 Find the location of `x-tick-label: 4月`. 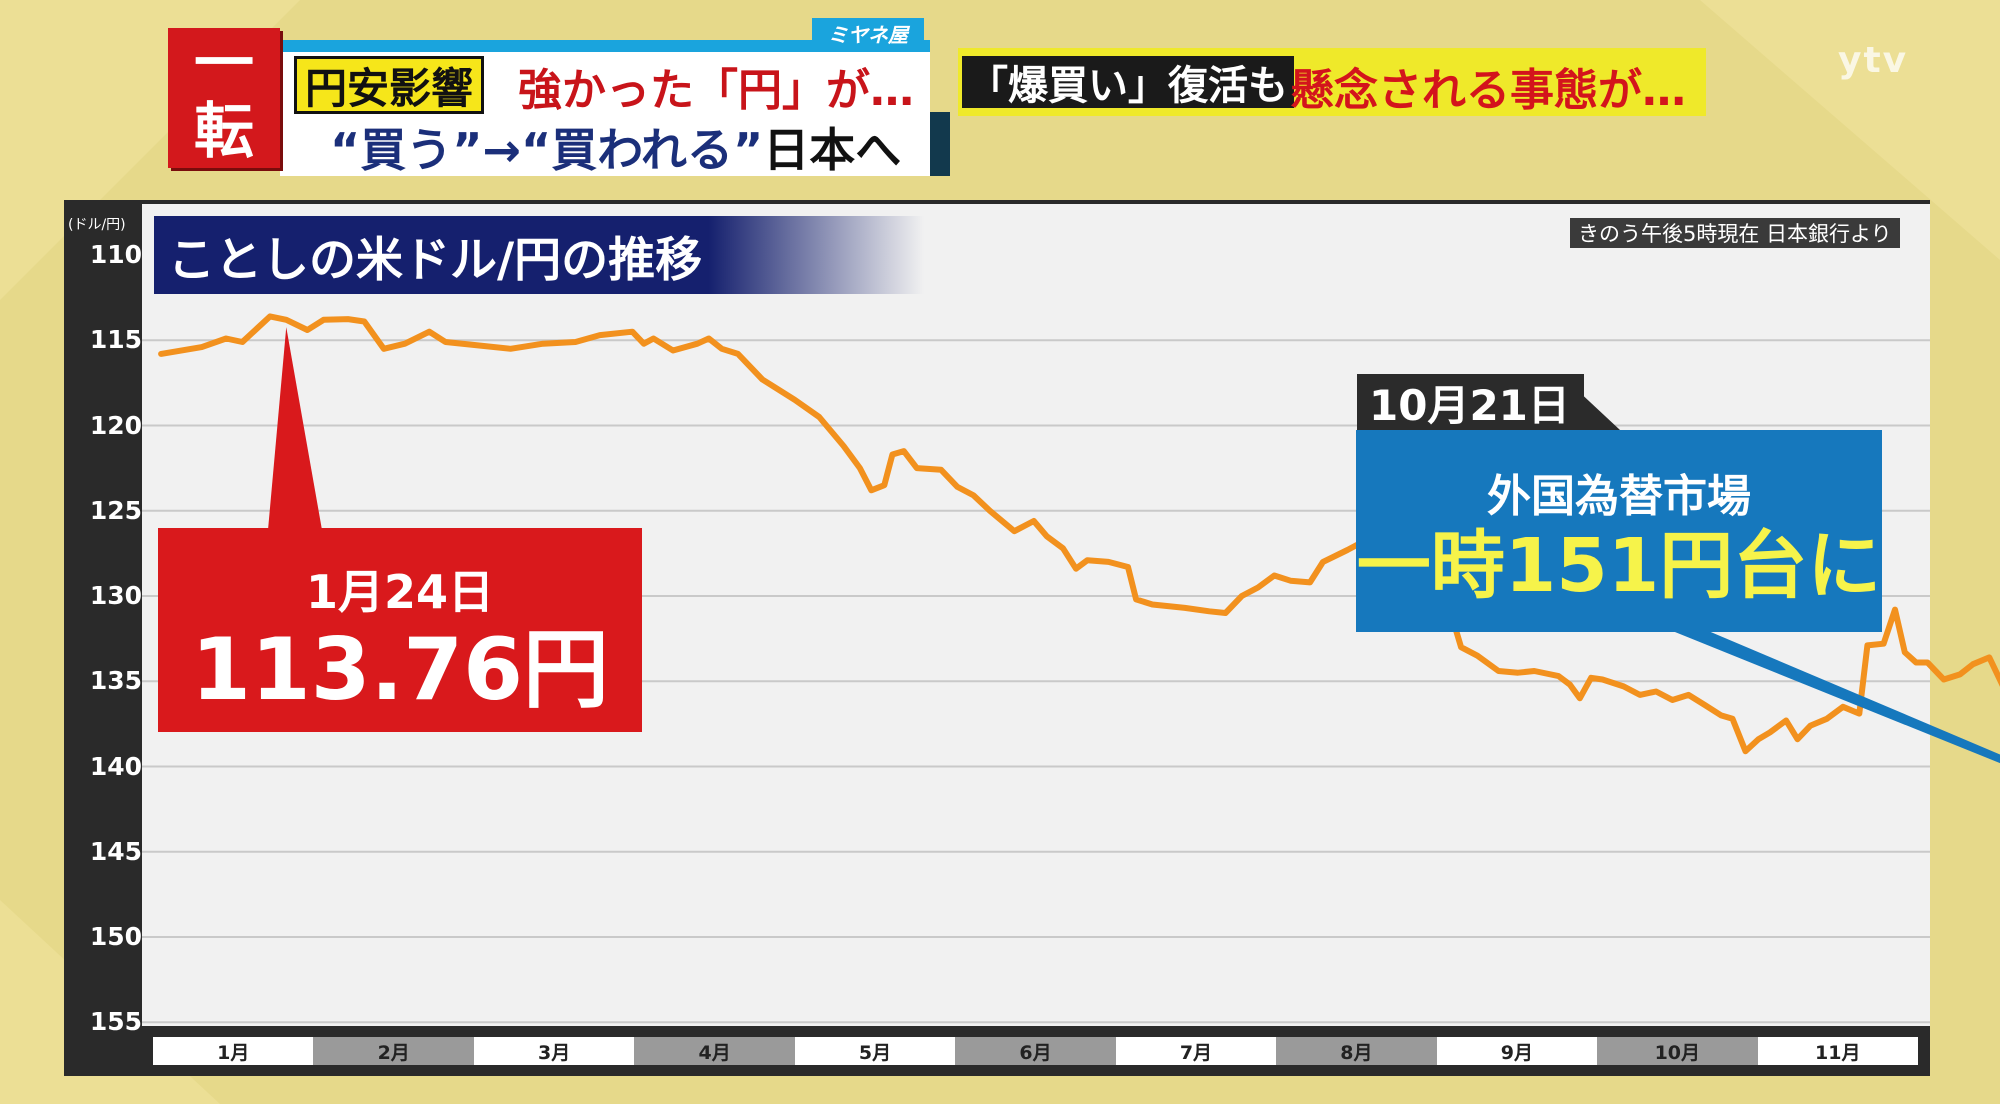

x-tick-label: 4月 is located at coordinates (714, 1051).